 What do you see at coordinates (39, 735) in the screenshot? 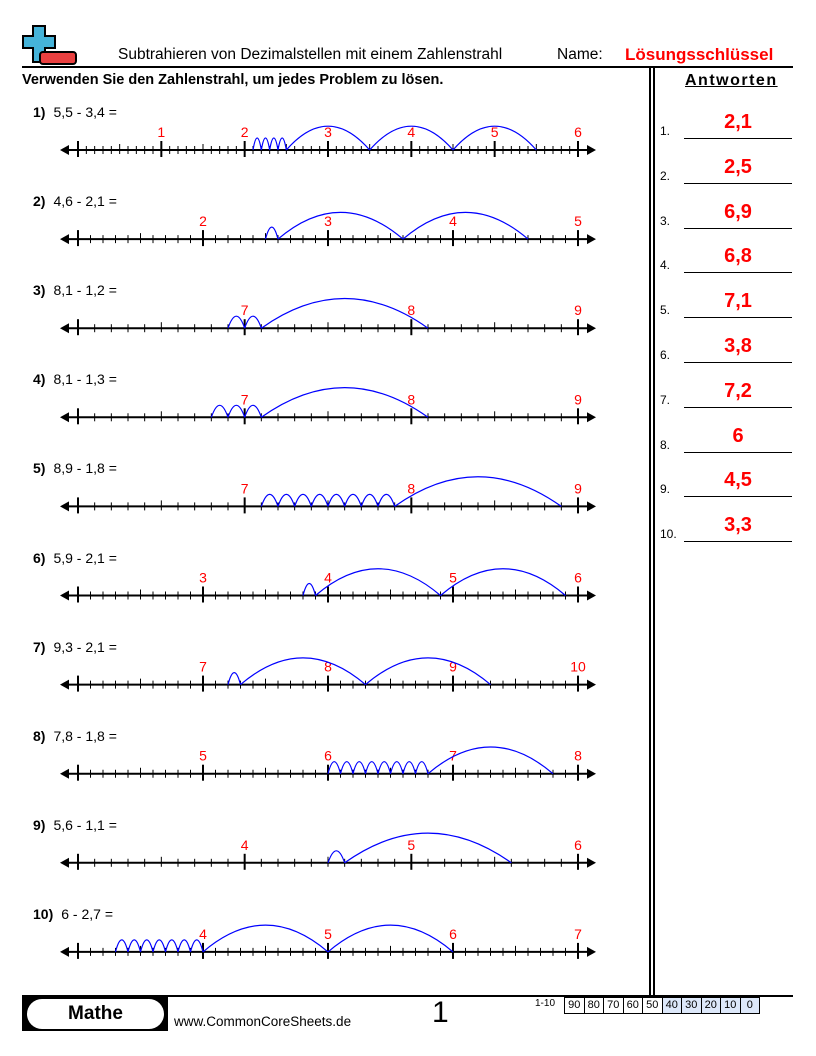
I see `problem-number: 8)` at bounding box center [39, 735].